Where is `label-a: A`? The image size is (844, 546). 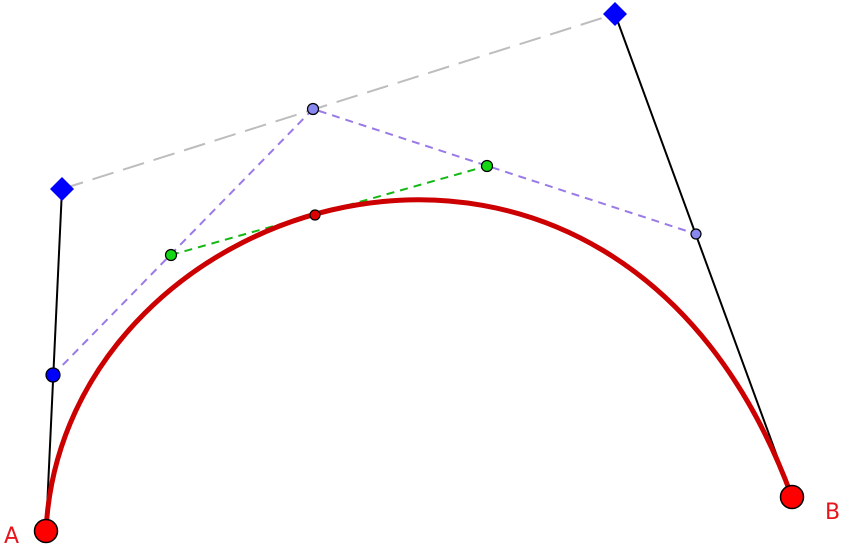 label-a: A is located at coordinates (11, 535).